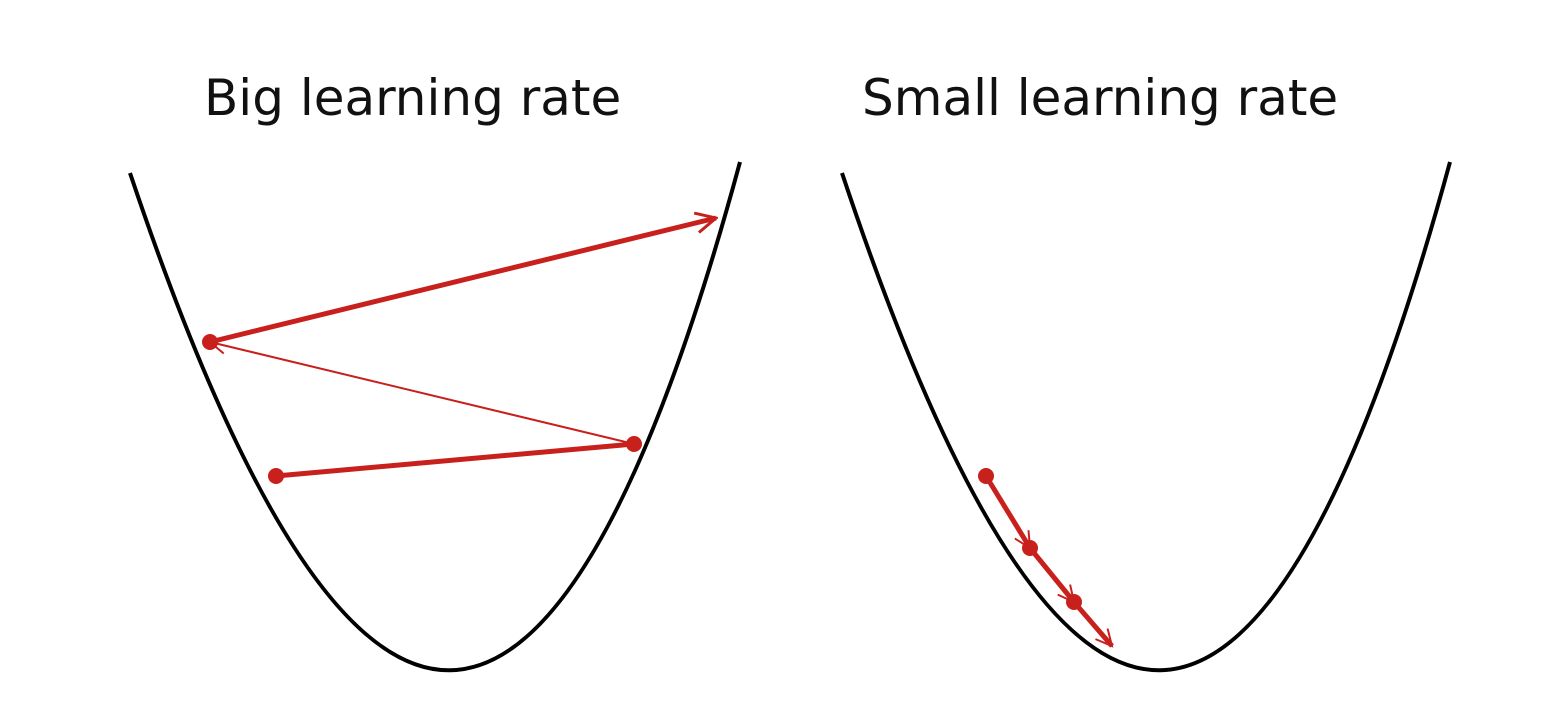 Image resolution: width=1561 pixels, height=721 pixels. Describe the element at coordinates (1100, 98) in the screenshot. I see `small-learning-rate-title: Small learning rate` at that location.